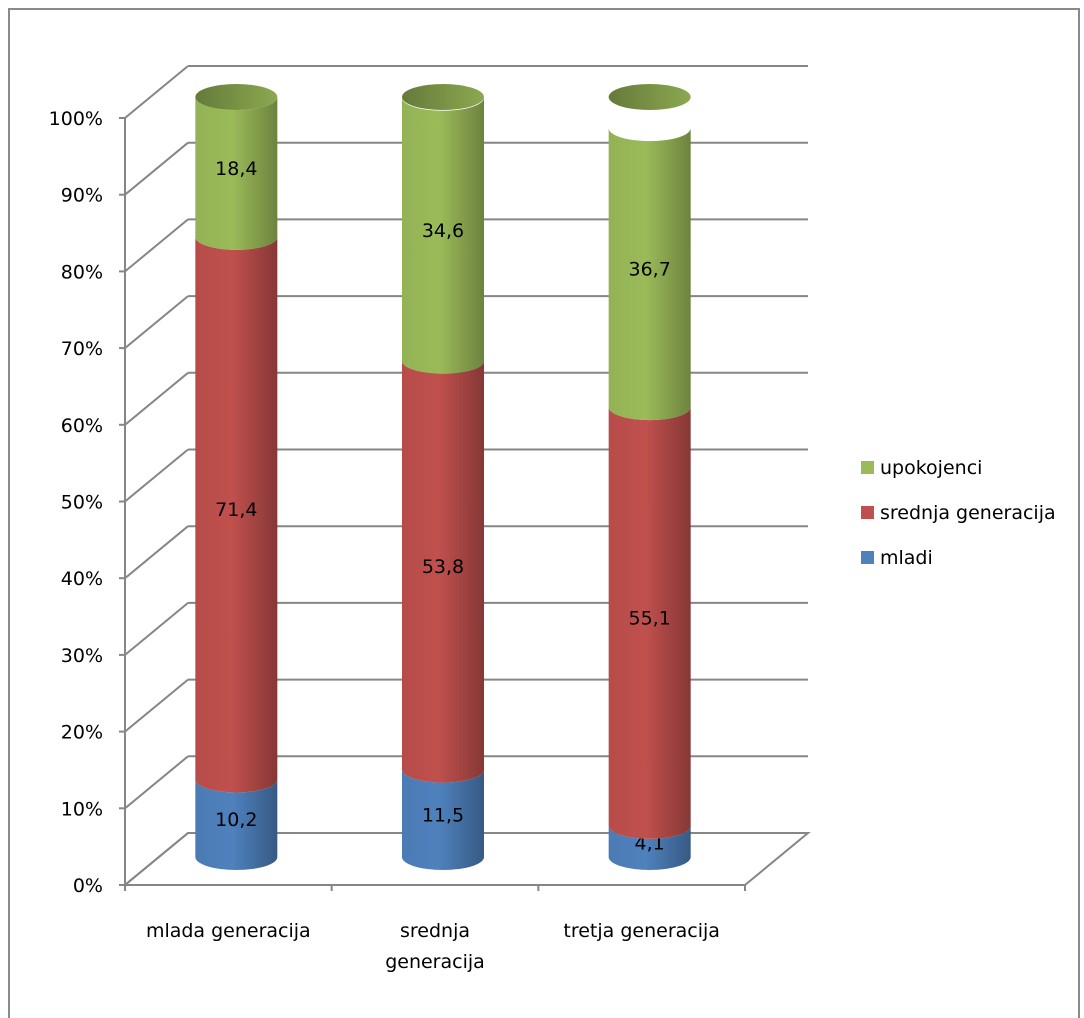 The height and width of the screenshot is (1018, 1084). What do you see at coordinates (443, 567) in the screenshot?
I see `data-label: 53,8` at bounding box center [443, 567].